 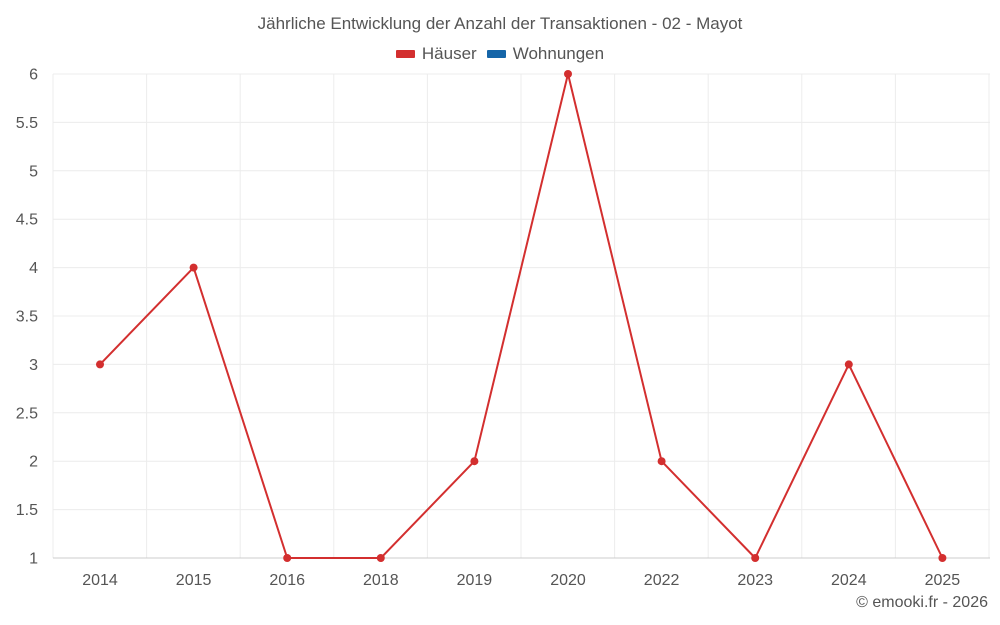 I want to click on x-tick-label: 2022, so click(x=662, y=580).